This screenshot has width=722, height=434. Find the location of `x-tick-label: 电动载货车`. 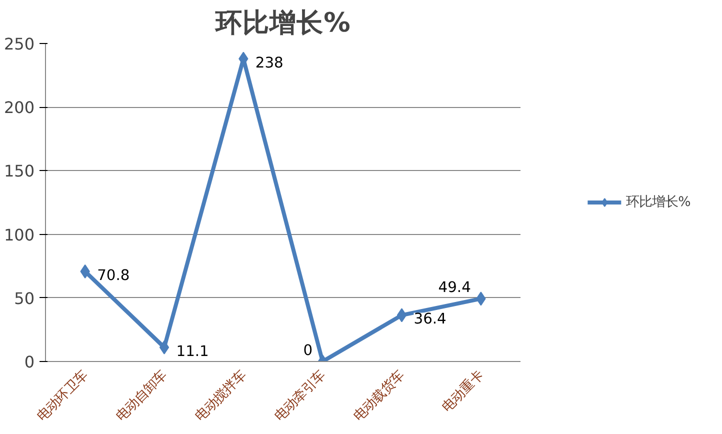

x-tick-label: 电动载货车 is located at coordinates (379, 395).